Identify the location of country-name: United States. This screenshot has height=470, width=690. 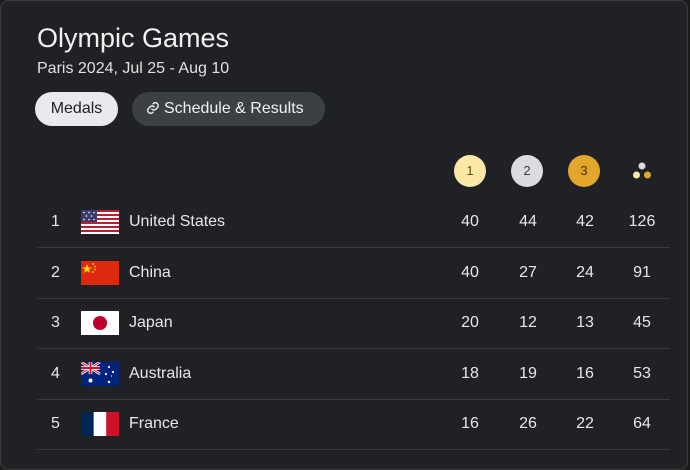
(177, 221).